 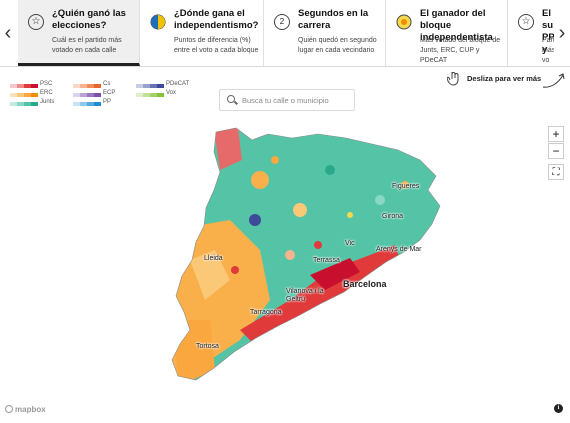 I want to click on legend-label: Junts, so click(x=47, y=102).